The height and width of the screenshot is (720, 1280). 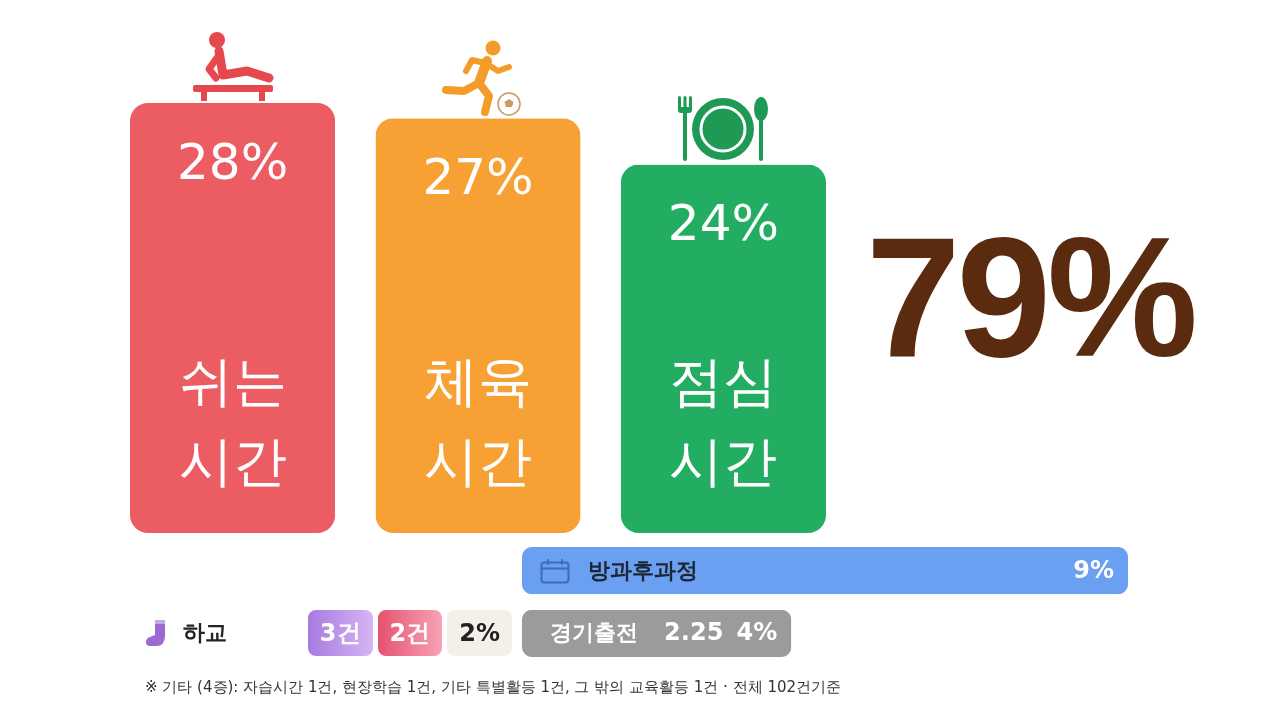 What do you see at coordinates (205, 633) in the screenshot?
I see `text: 하교` at bounding box center [205, 633].